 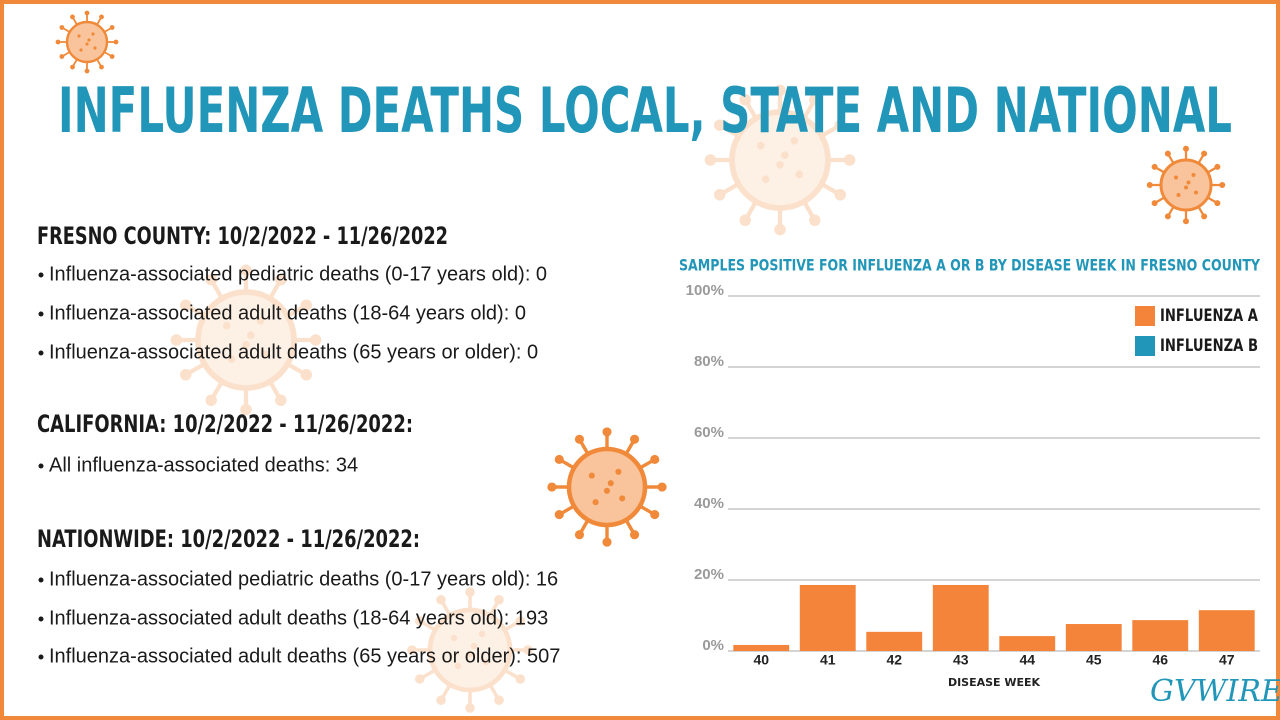 I want to click on section-heading: FRESNO COUNTY: 10/2/2022 - 11/26/2022, so click(x=242, y=236).